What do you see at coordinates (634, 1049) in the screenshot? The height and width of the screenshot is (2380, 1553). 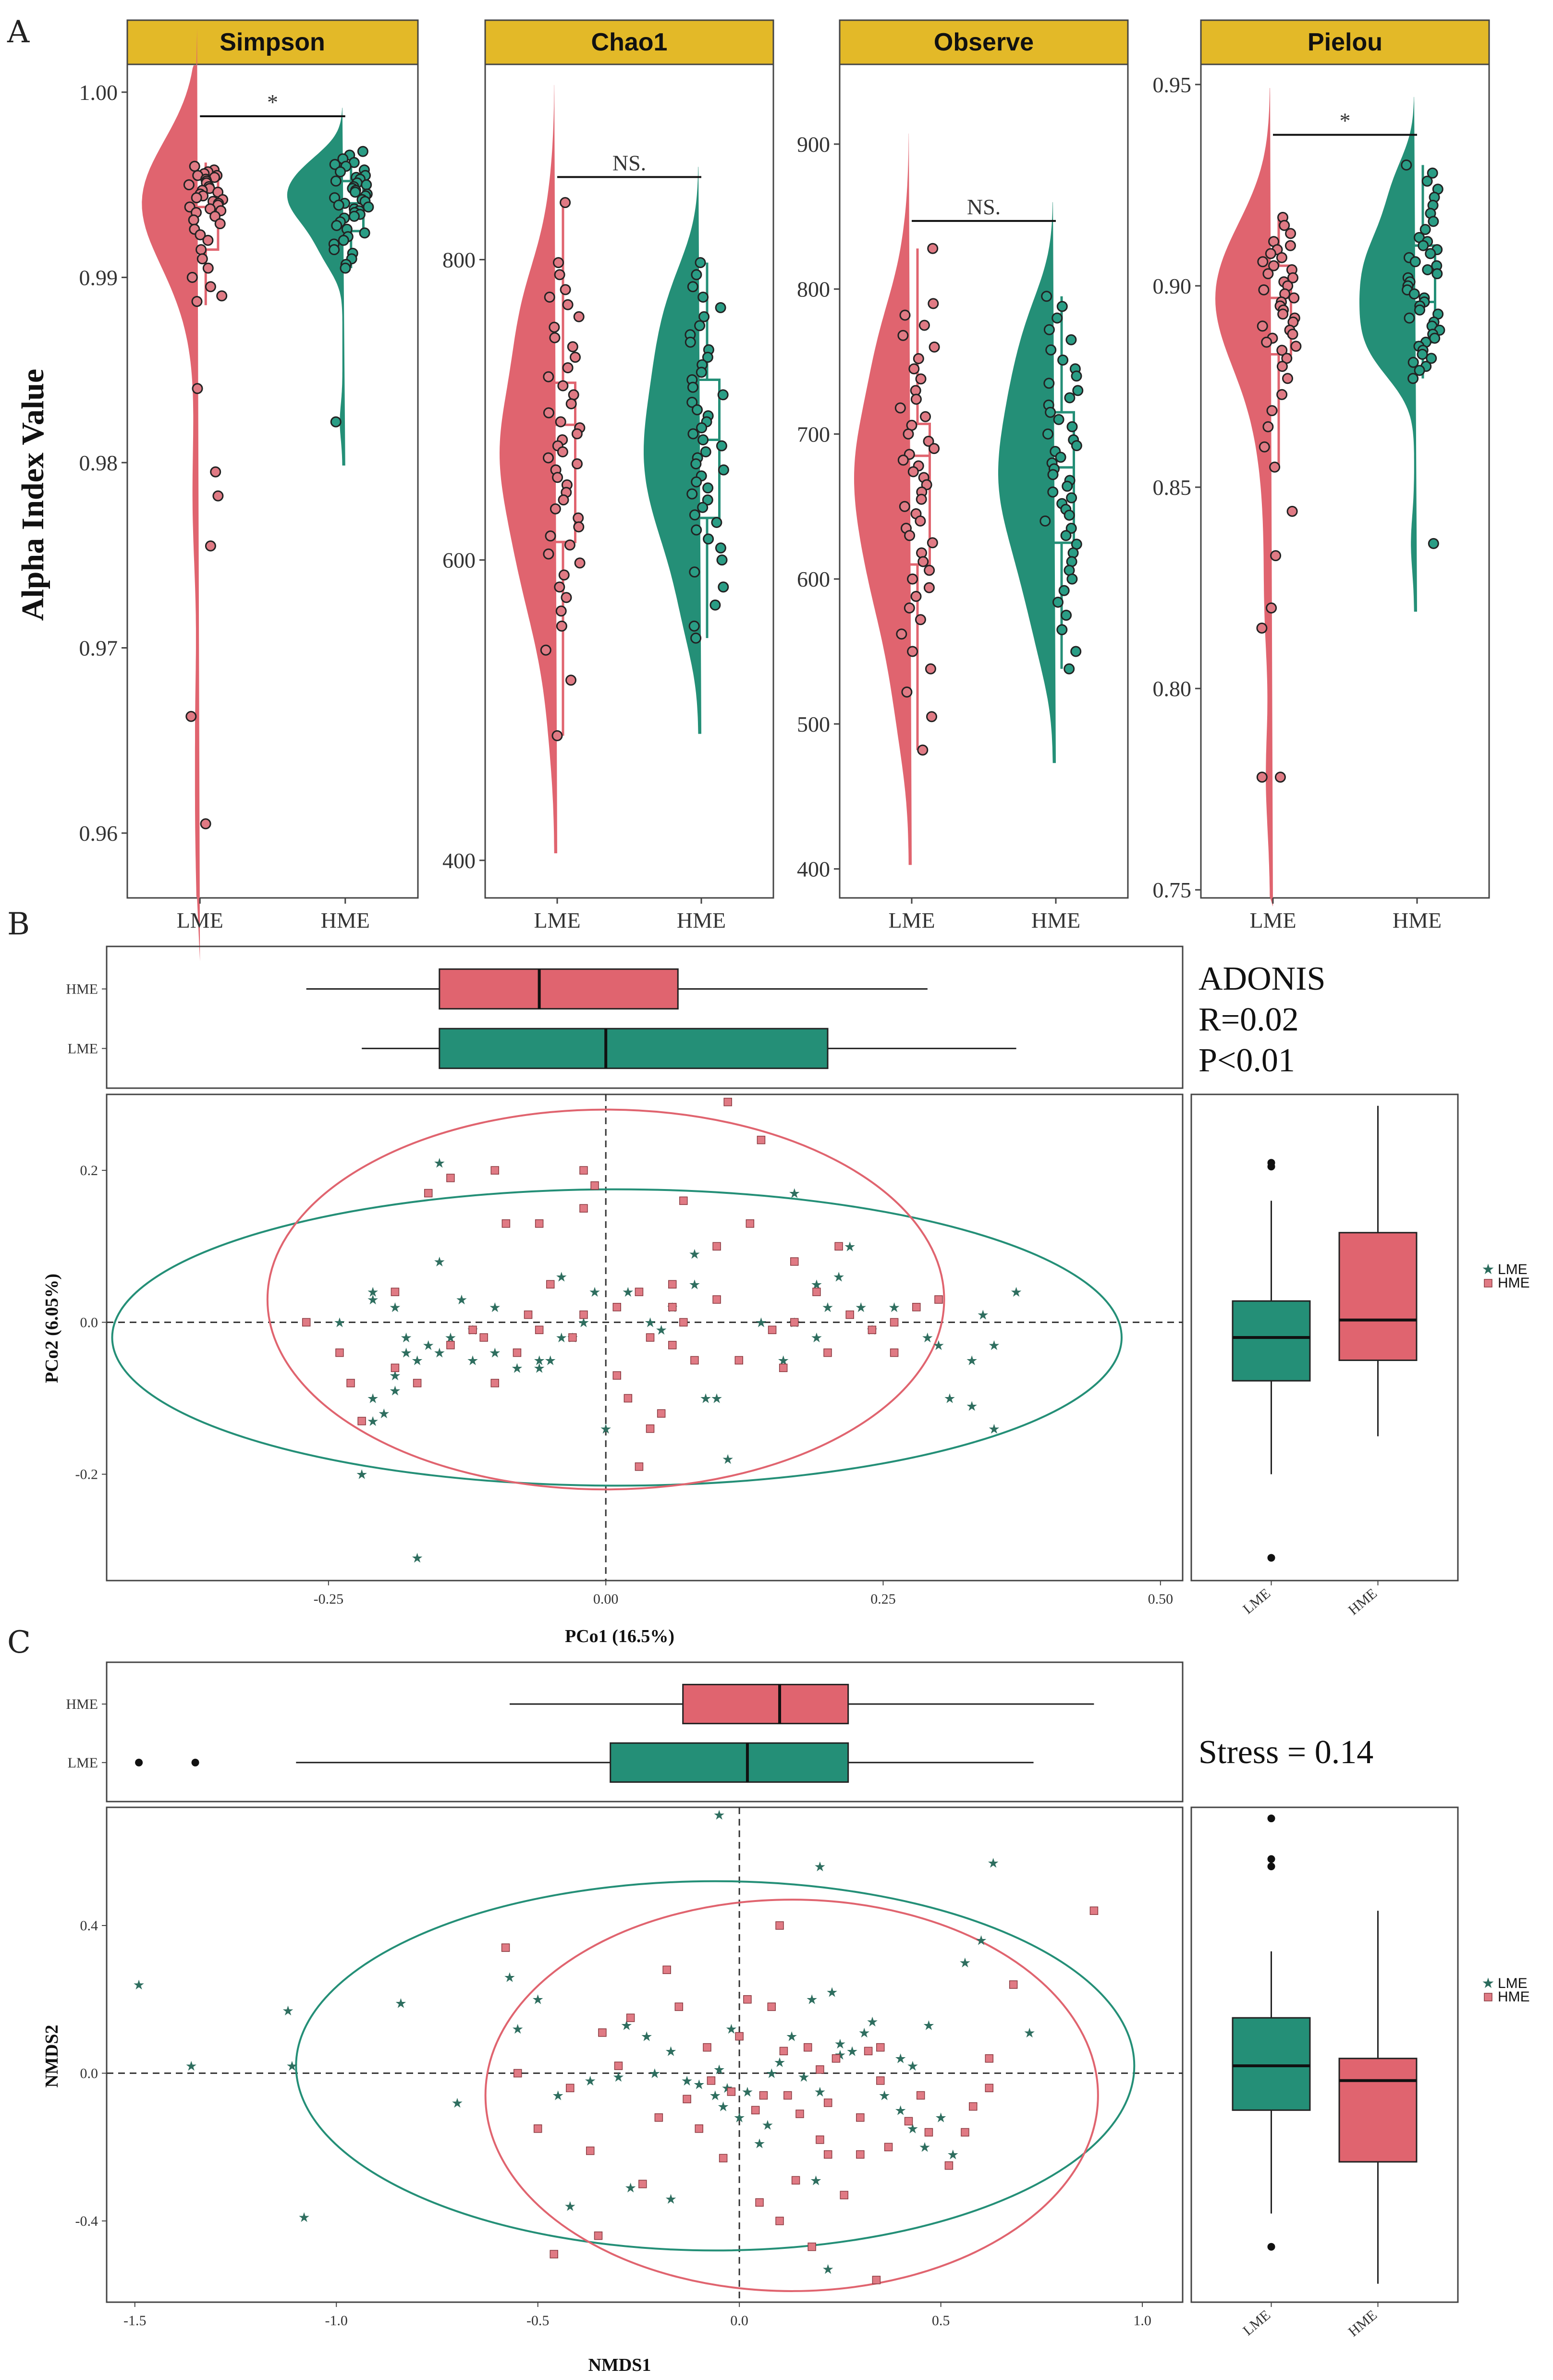 I see `box-lme` at bounding box center [634, 1049].